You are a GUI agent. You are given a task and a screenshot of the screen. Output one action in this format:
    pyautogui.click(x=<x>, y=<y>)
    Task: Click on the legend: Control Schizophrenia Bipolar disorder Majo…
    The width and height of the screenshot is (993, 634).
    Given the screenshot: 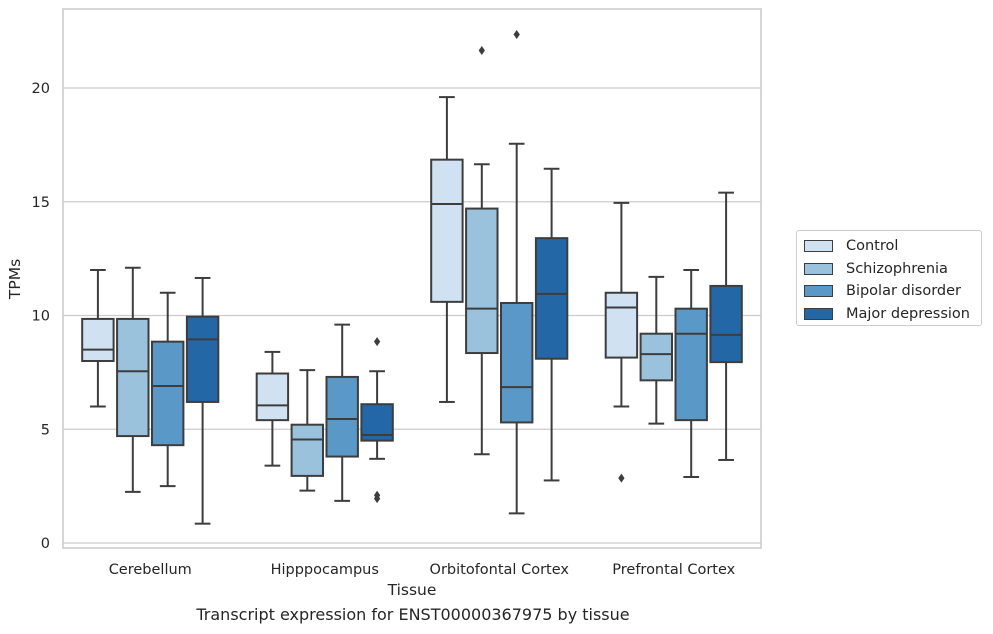 What is the action you would take?
    pyautogui.click(x=889, y=278)
    